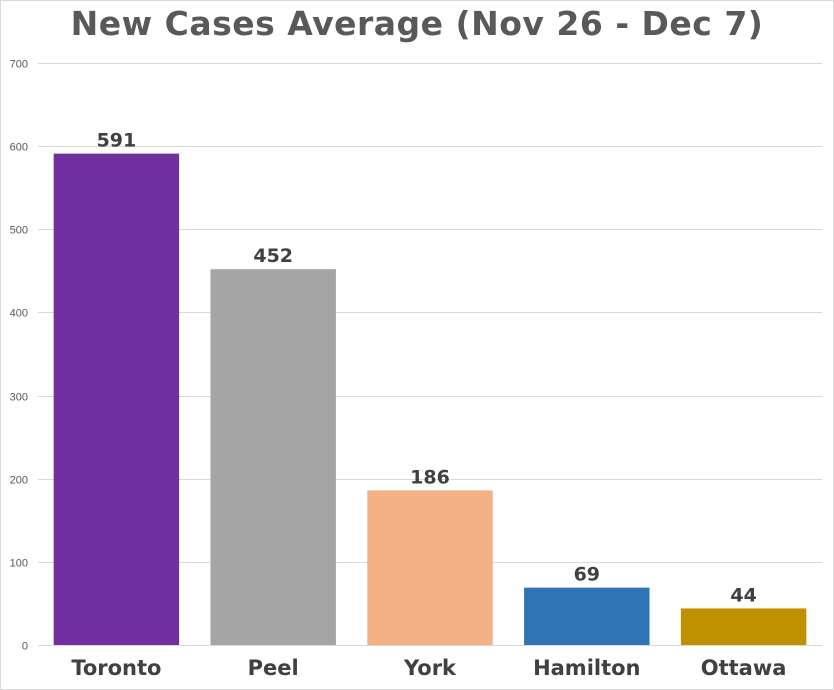 The height and width of the screenshot is (690, 834). Describe the element at coordinates (19, 481) in the screenshot. I see `y-tick-label: 200` at that location.